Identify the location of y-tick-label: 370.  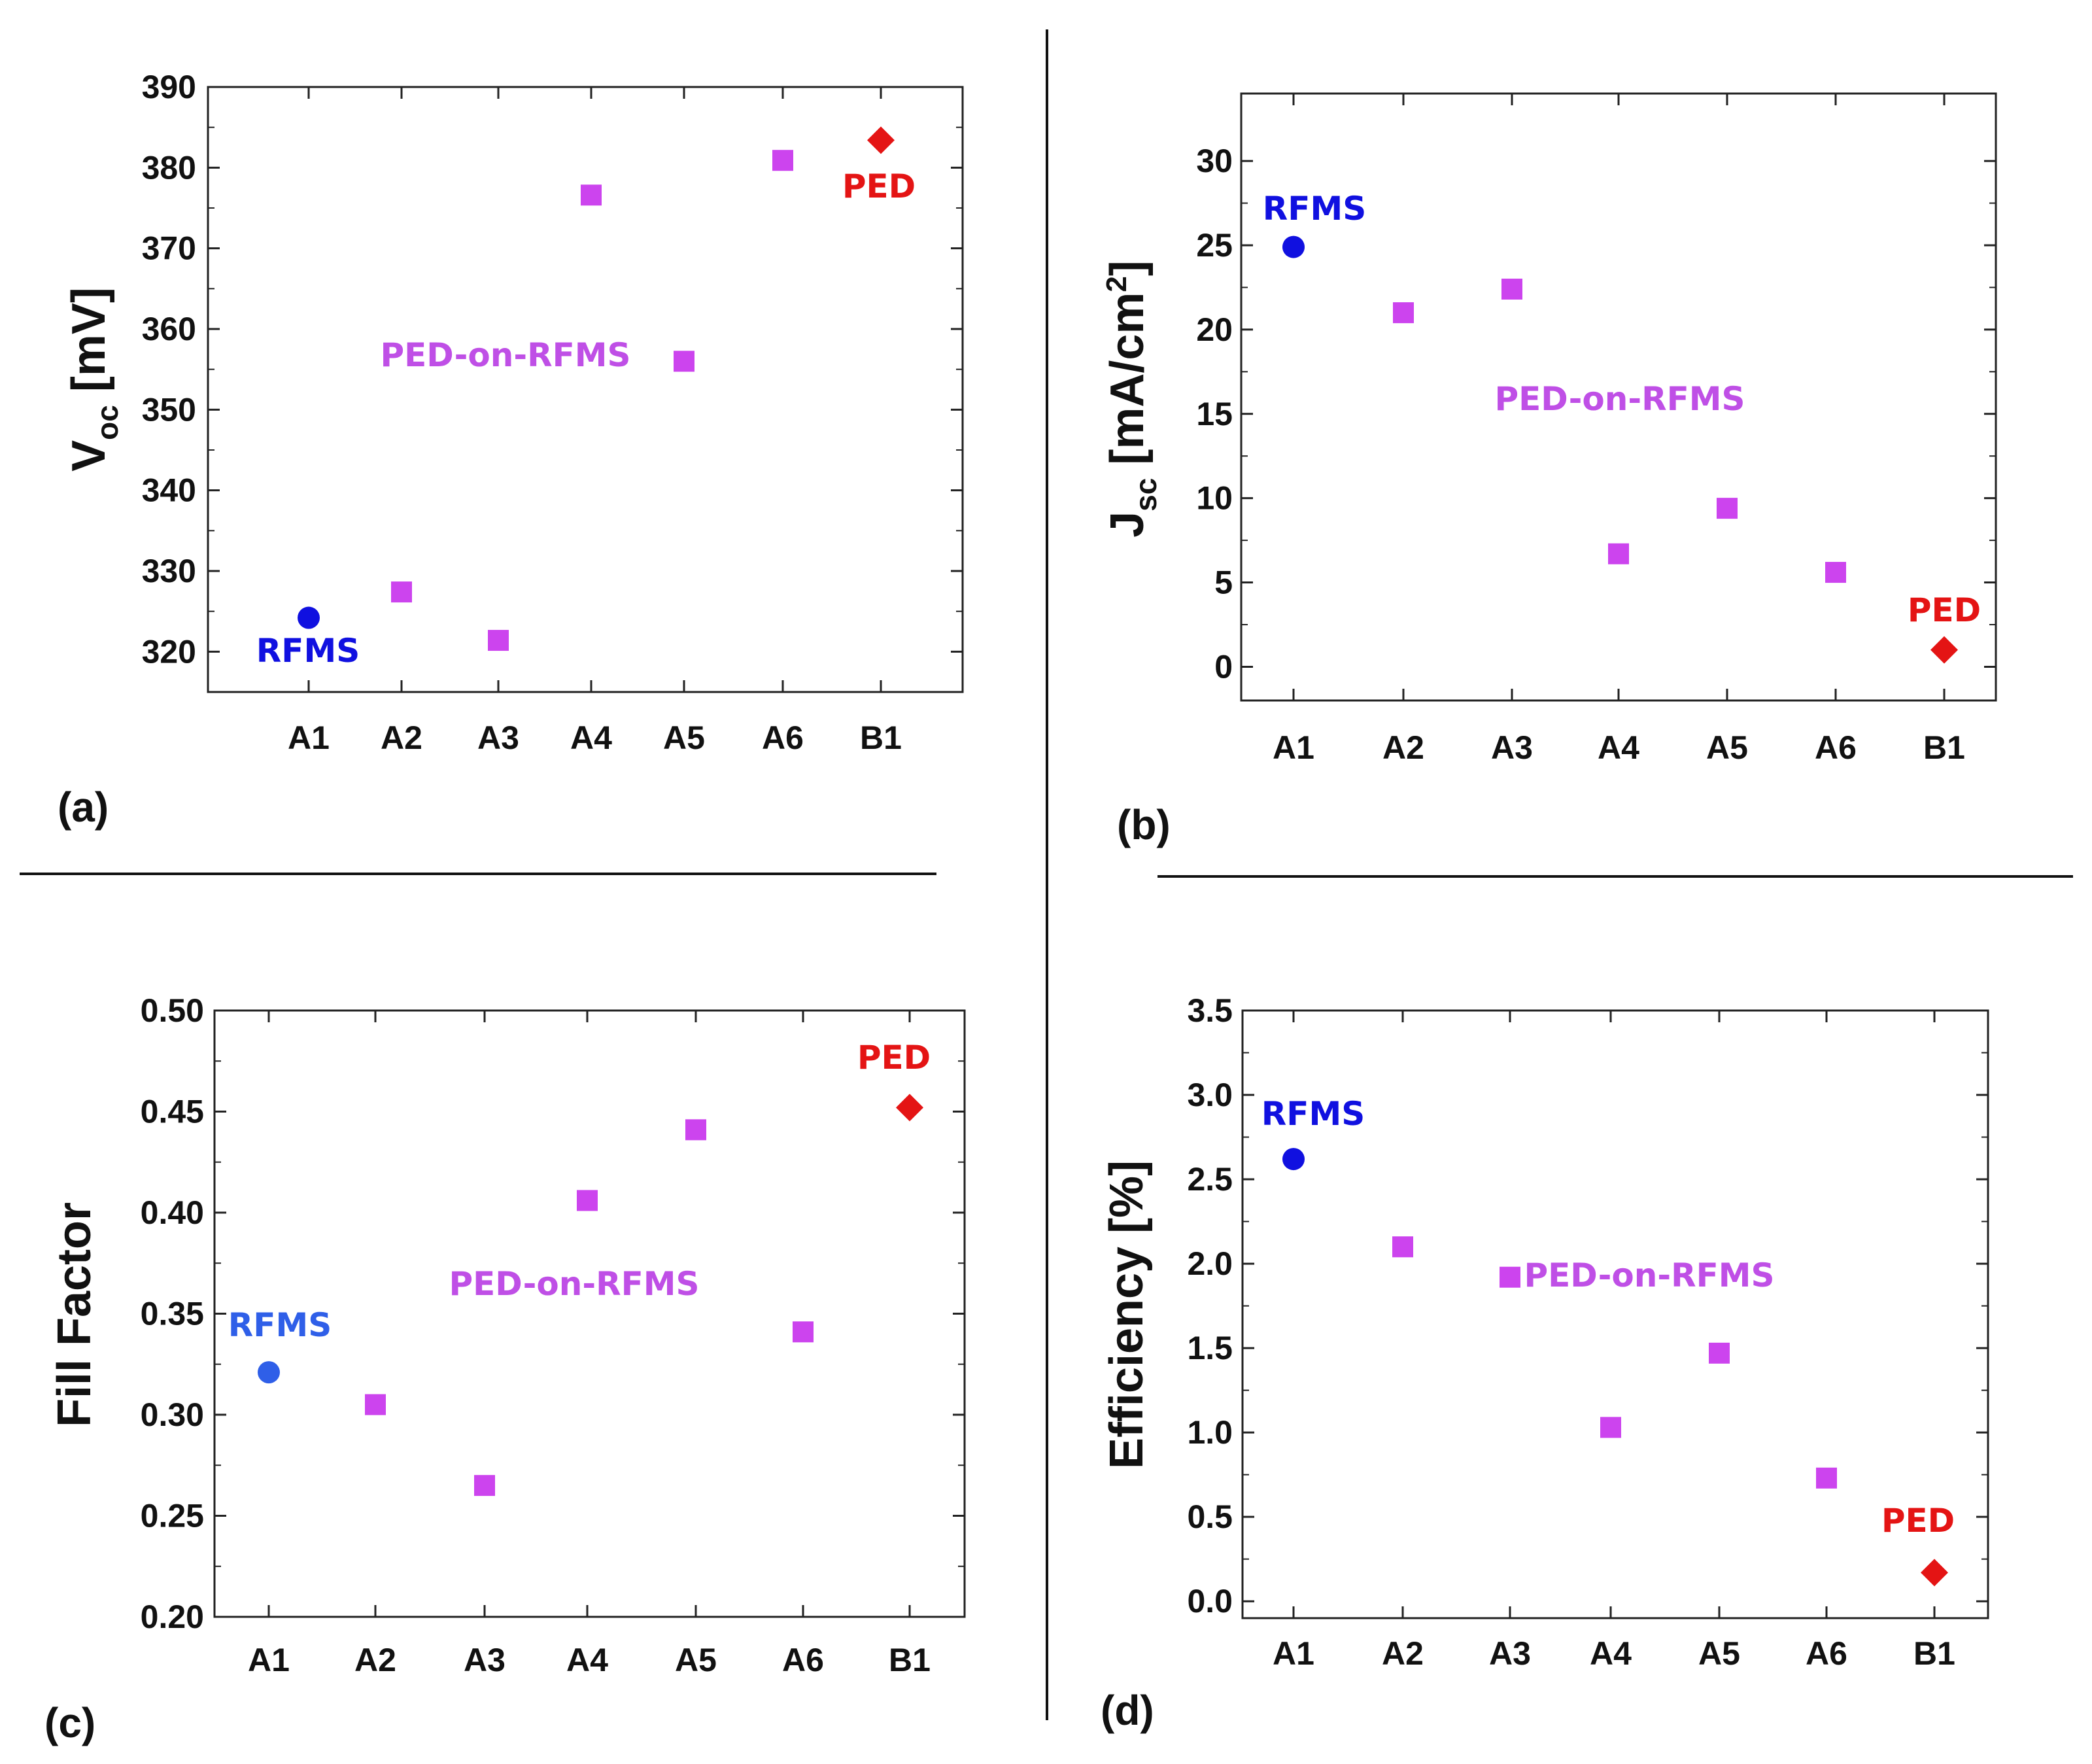
(169, 249).